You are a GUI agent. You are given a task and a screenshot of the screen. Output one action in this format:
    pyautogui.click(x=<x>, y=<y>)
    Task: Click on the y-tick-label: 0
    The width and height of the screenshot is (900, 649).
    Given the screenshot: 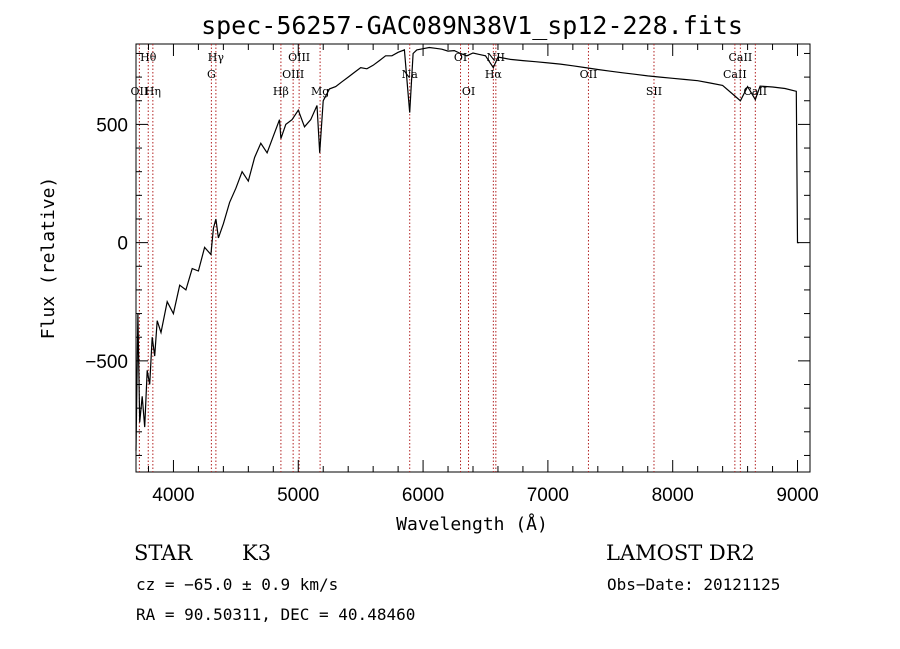 What is the action you would take?
    pyautogui.click(x=122, y=244)
    